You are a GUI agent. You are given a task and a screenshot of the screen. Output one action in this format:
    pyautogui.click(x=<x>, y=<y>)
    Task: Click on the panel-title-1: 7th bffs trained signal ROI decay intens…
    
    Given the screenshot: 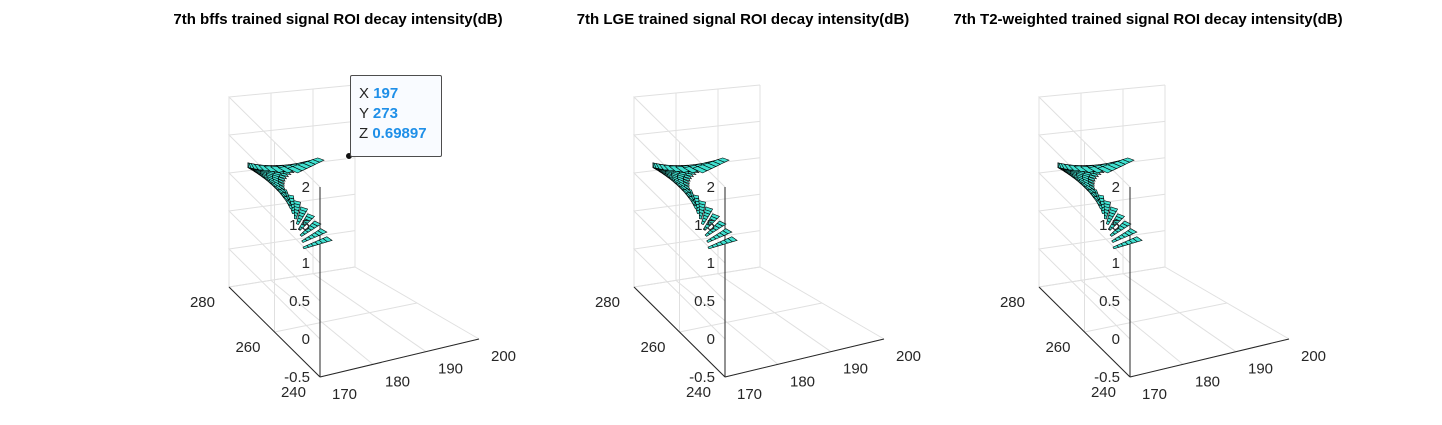 What is the action you would take?
    pyautogui.click(x=337, y=19)
    